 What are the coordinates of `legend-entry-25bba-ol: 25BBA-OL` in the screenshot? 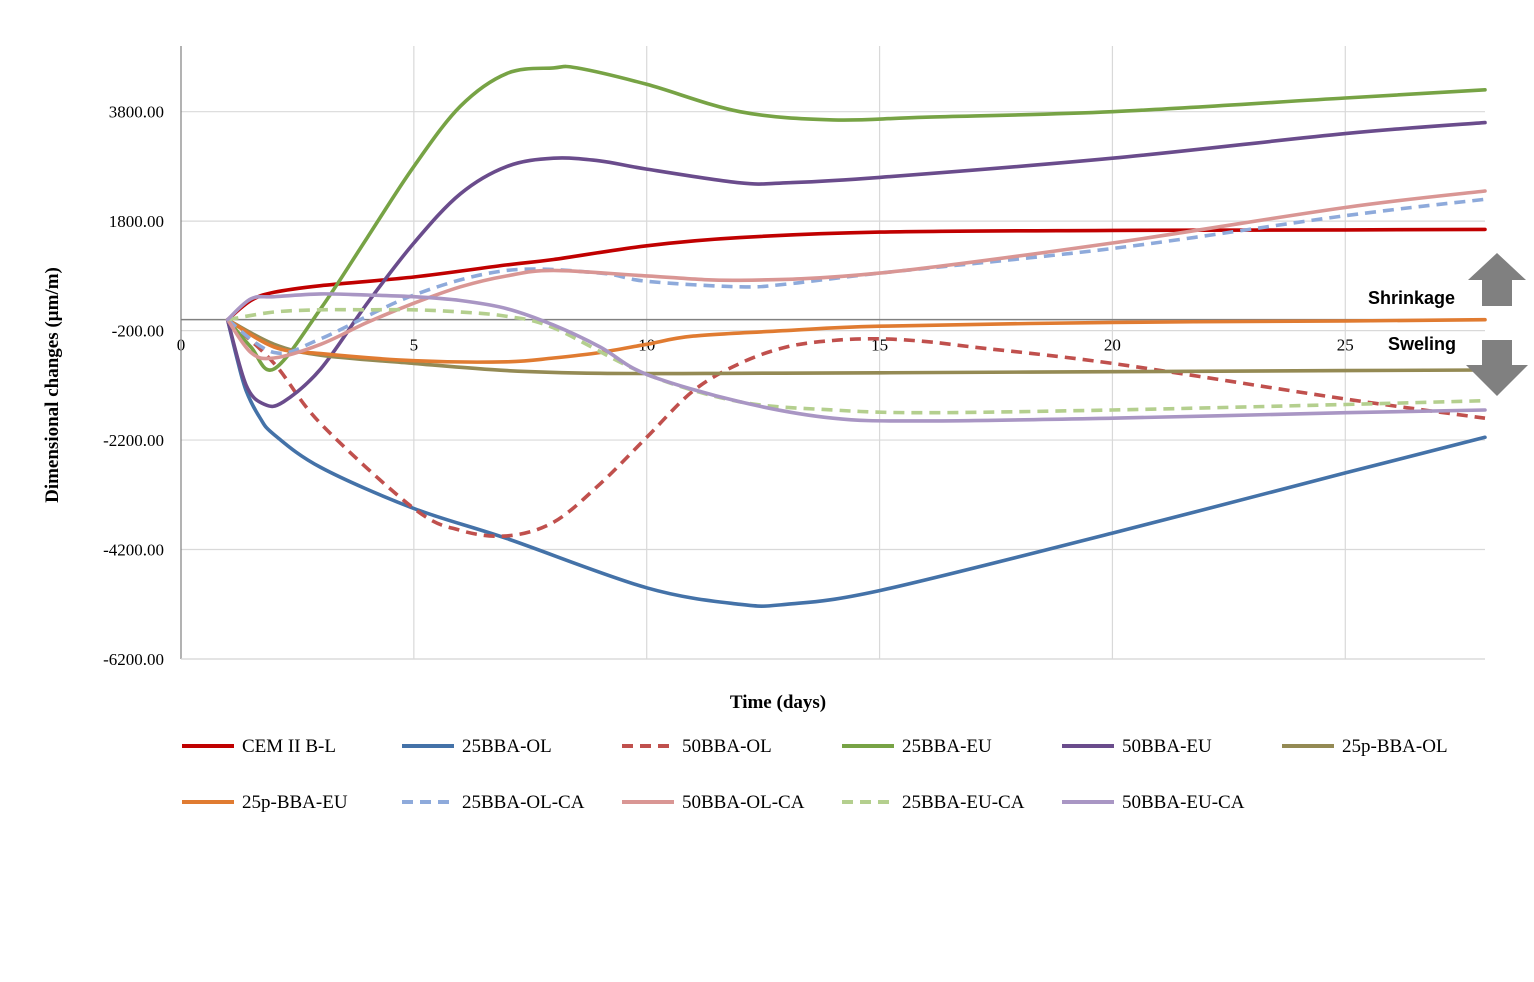 It's located at (477, 746).